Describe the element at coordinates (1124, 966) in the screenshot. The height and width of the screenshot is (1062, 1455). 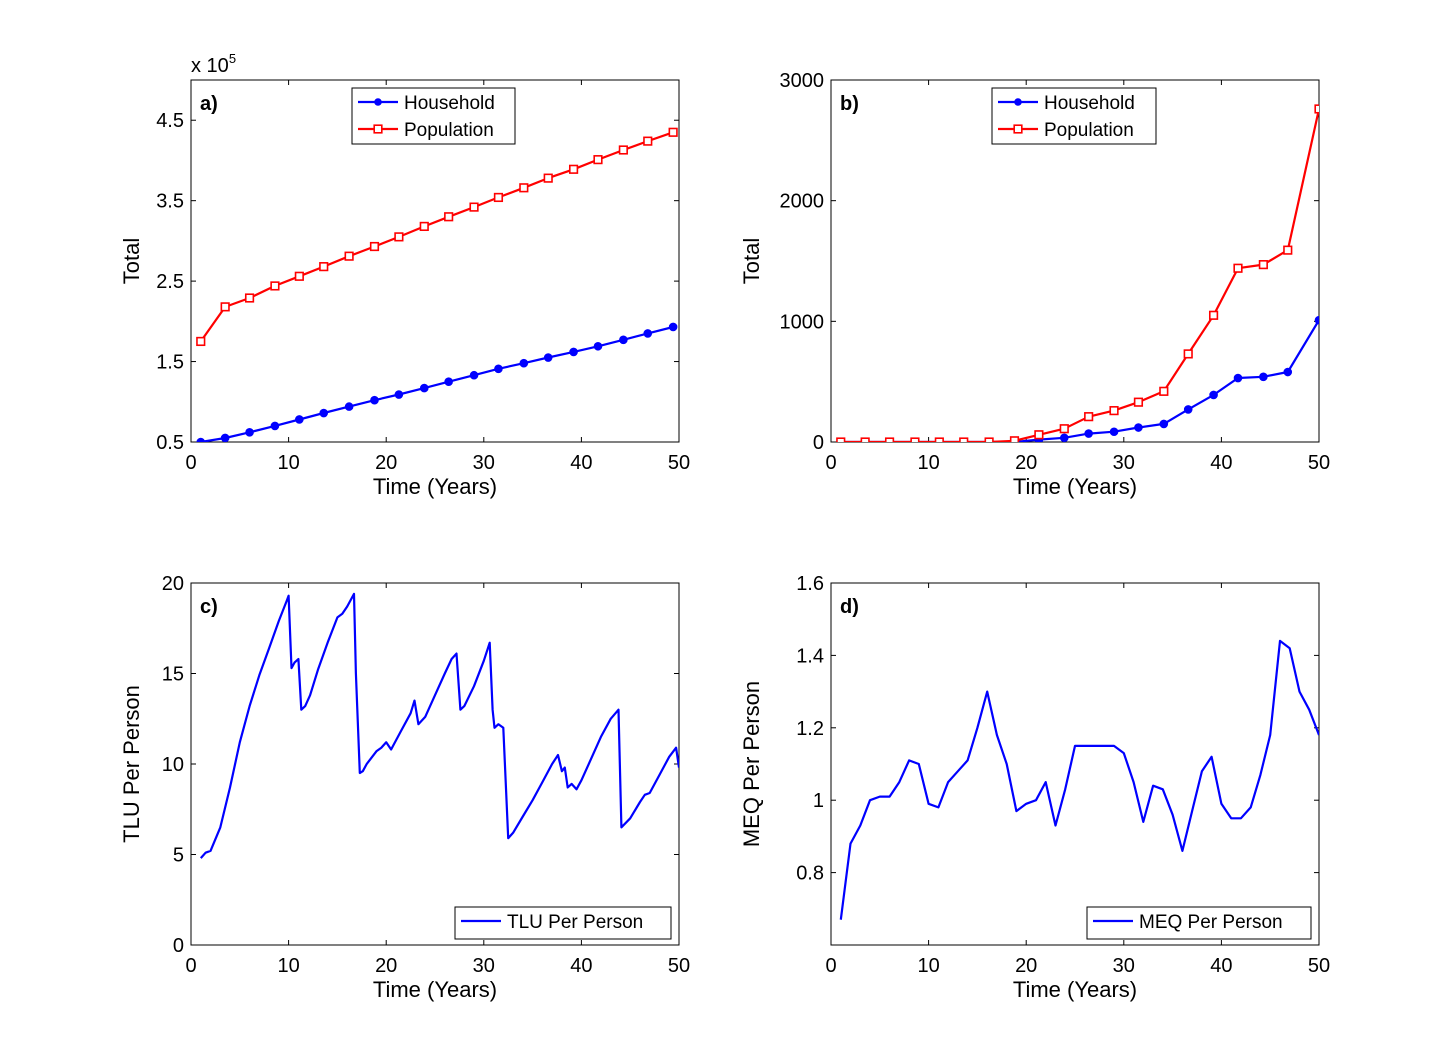
I see `x-tick-label: 30` at that location.